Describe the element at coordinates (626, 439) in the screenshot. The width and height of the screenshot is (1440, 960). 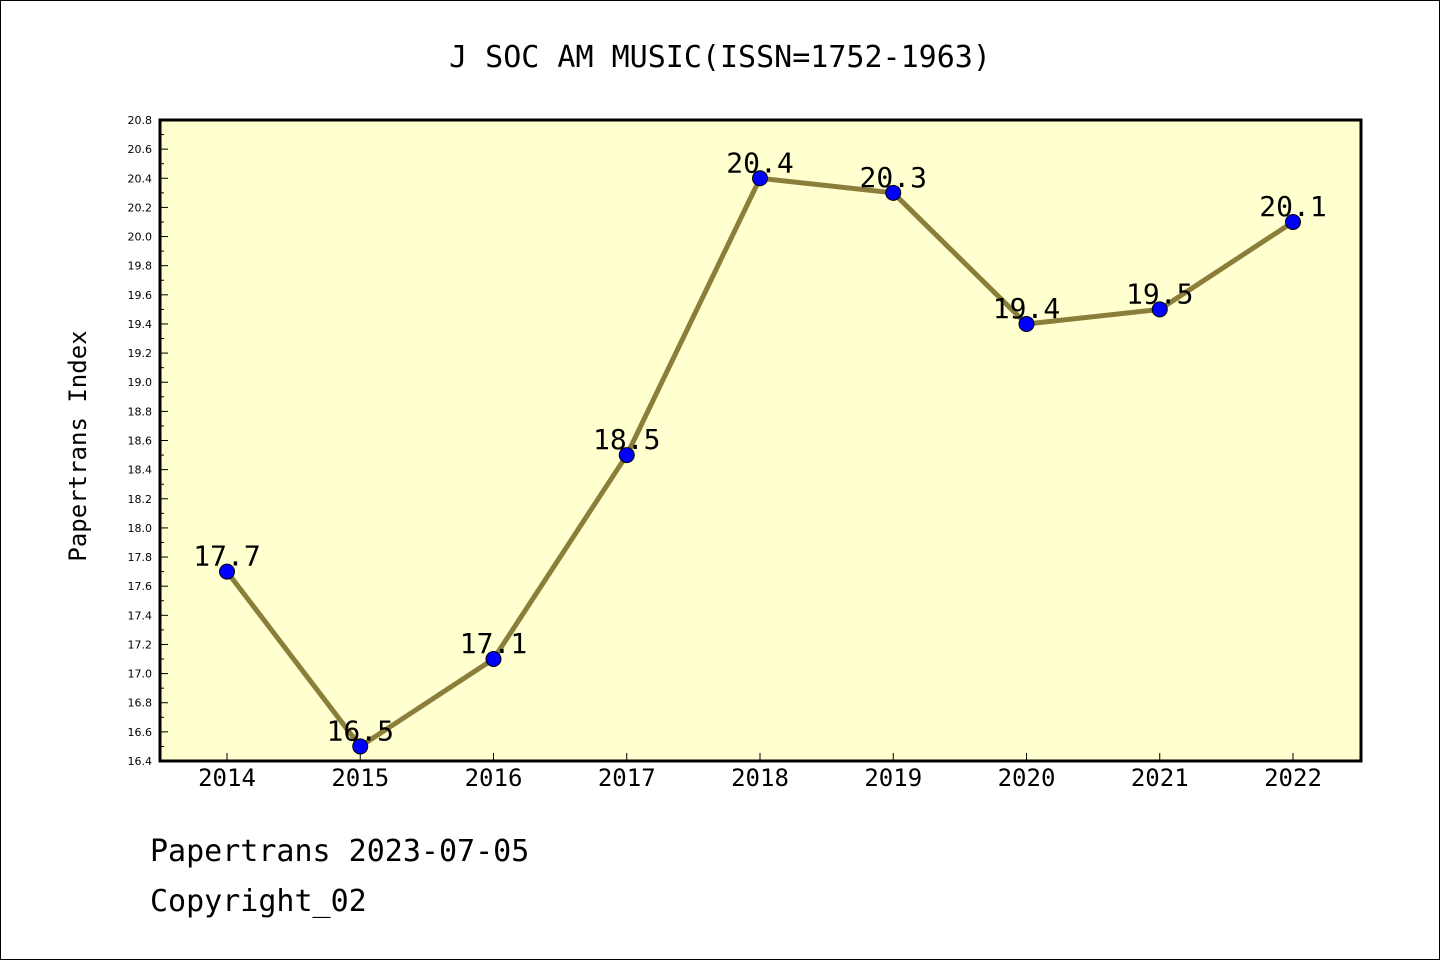
I see `data-label: 18.5` at that location.